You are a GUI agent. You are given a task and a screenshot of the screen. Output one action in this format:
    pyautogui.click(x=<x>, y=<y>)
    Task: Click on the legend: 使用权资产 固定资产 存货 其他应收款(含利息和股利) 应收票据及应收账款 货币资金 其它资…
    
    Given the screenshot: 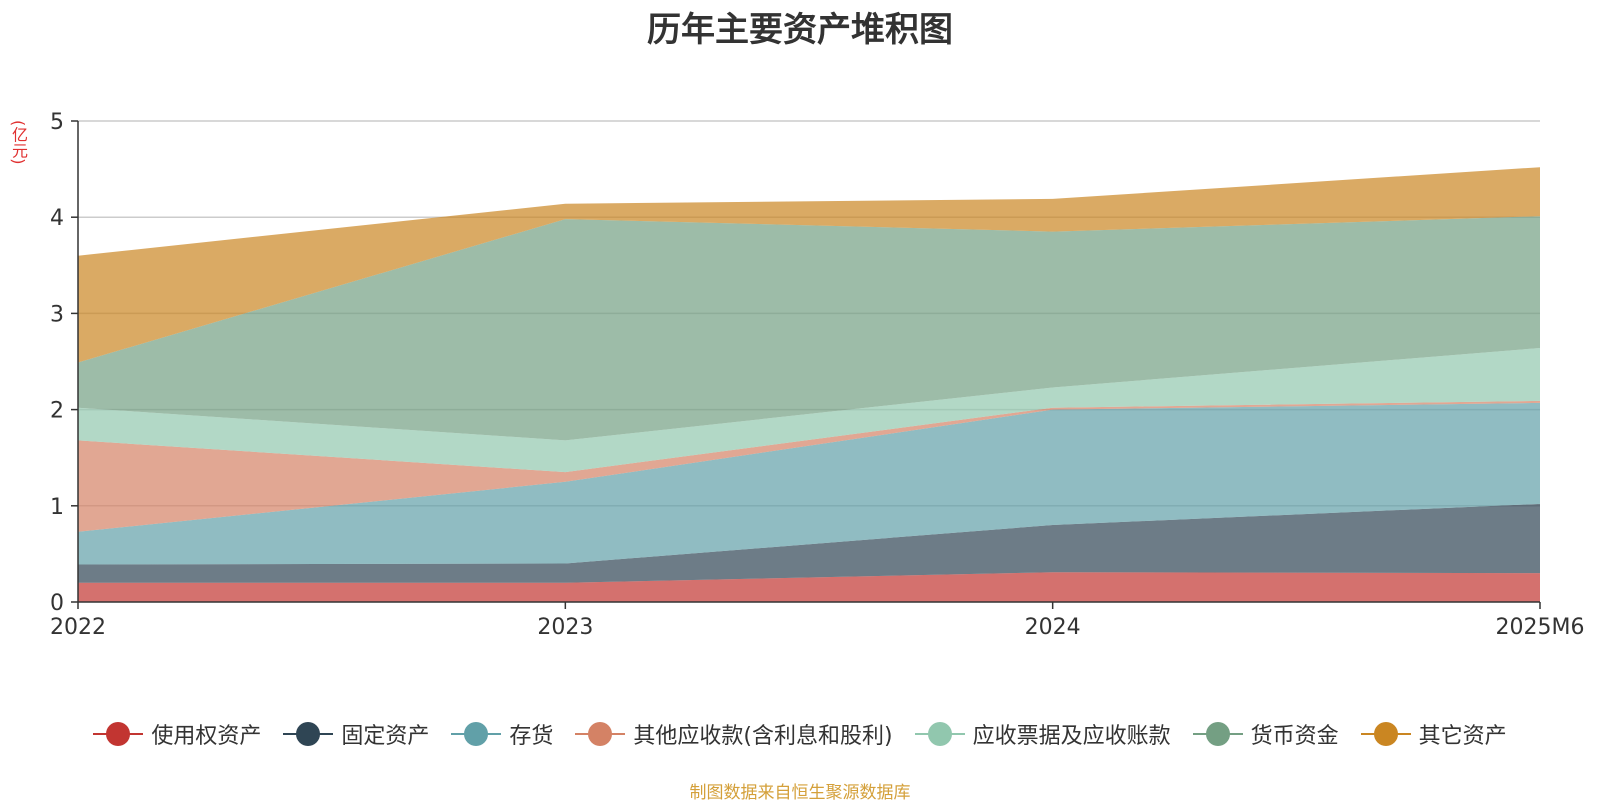 What is the action you would take?
    pyautogui.click(x=800, y=734)
    